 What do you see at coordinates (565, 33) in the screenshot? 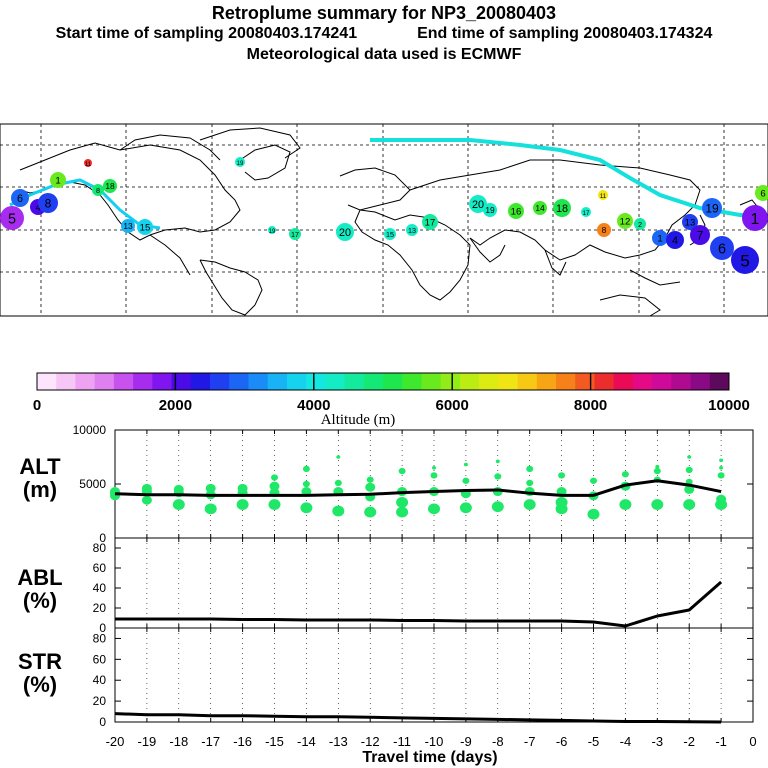
I see `end-time: End time of sampling 20080403.174324` at bounding box center [565, 33].